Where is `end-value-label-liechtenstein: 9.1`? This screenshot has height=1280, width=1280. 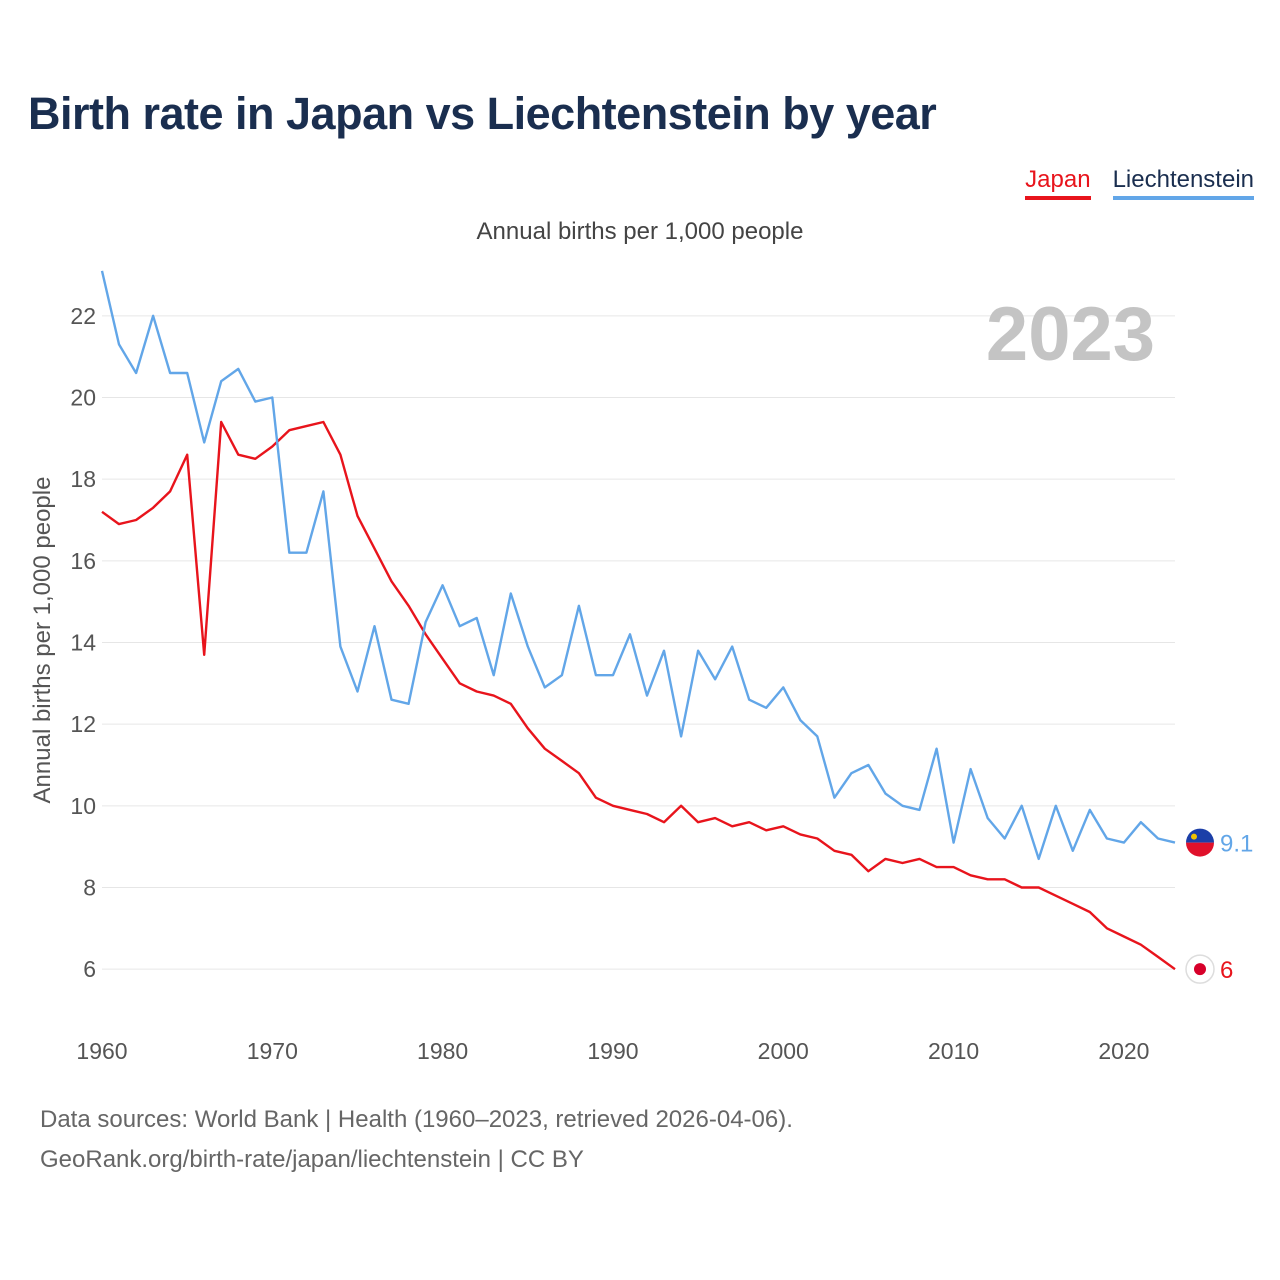
end-value-label-liechtenstein: 9.1 is located at coordinates (1236, 844).